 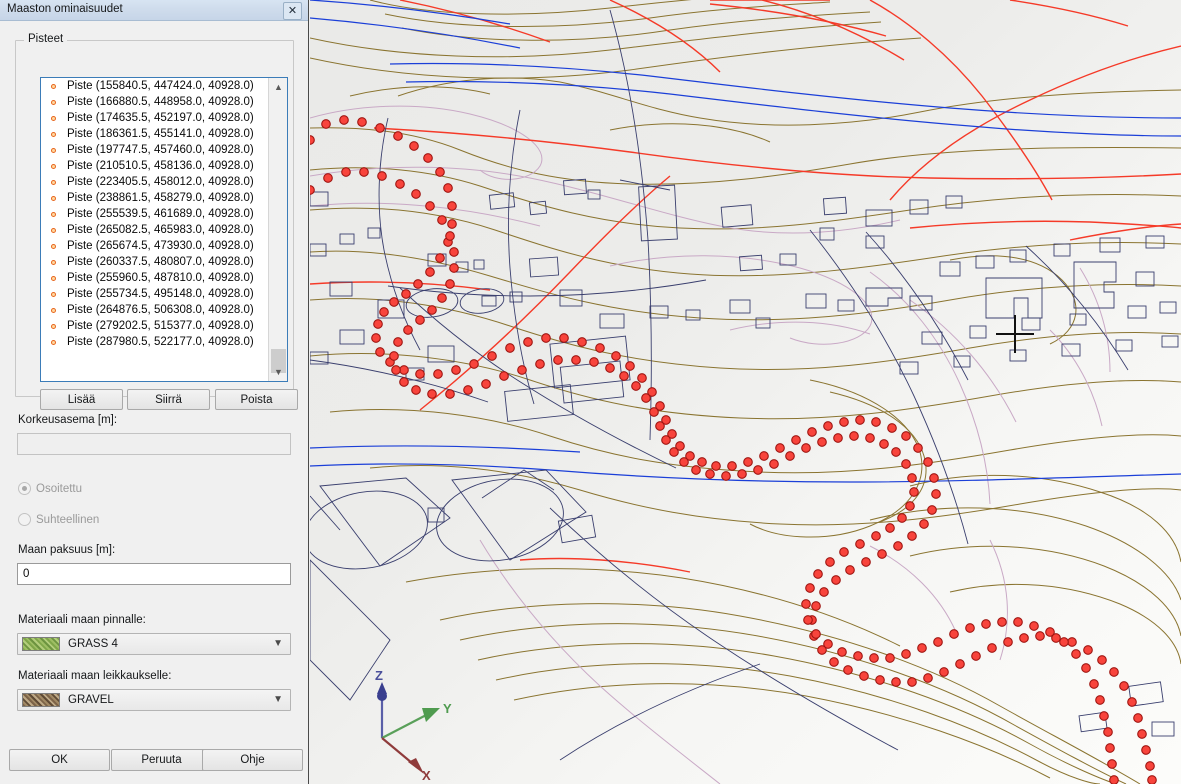 I want to click on list-item: Piste (255734.5, 495148.0, 40928.0), so click(x=154, y=294).